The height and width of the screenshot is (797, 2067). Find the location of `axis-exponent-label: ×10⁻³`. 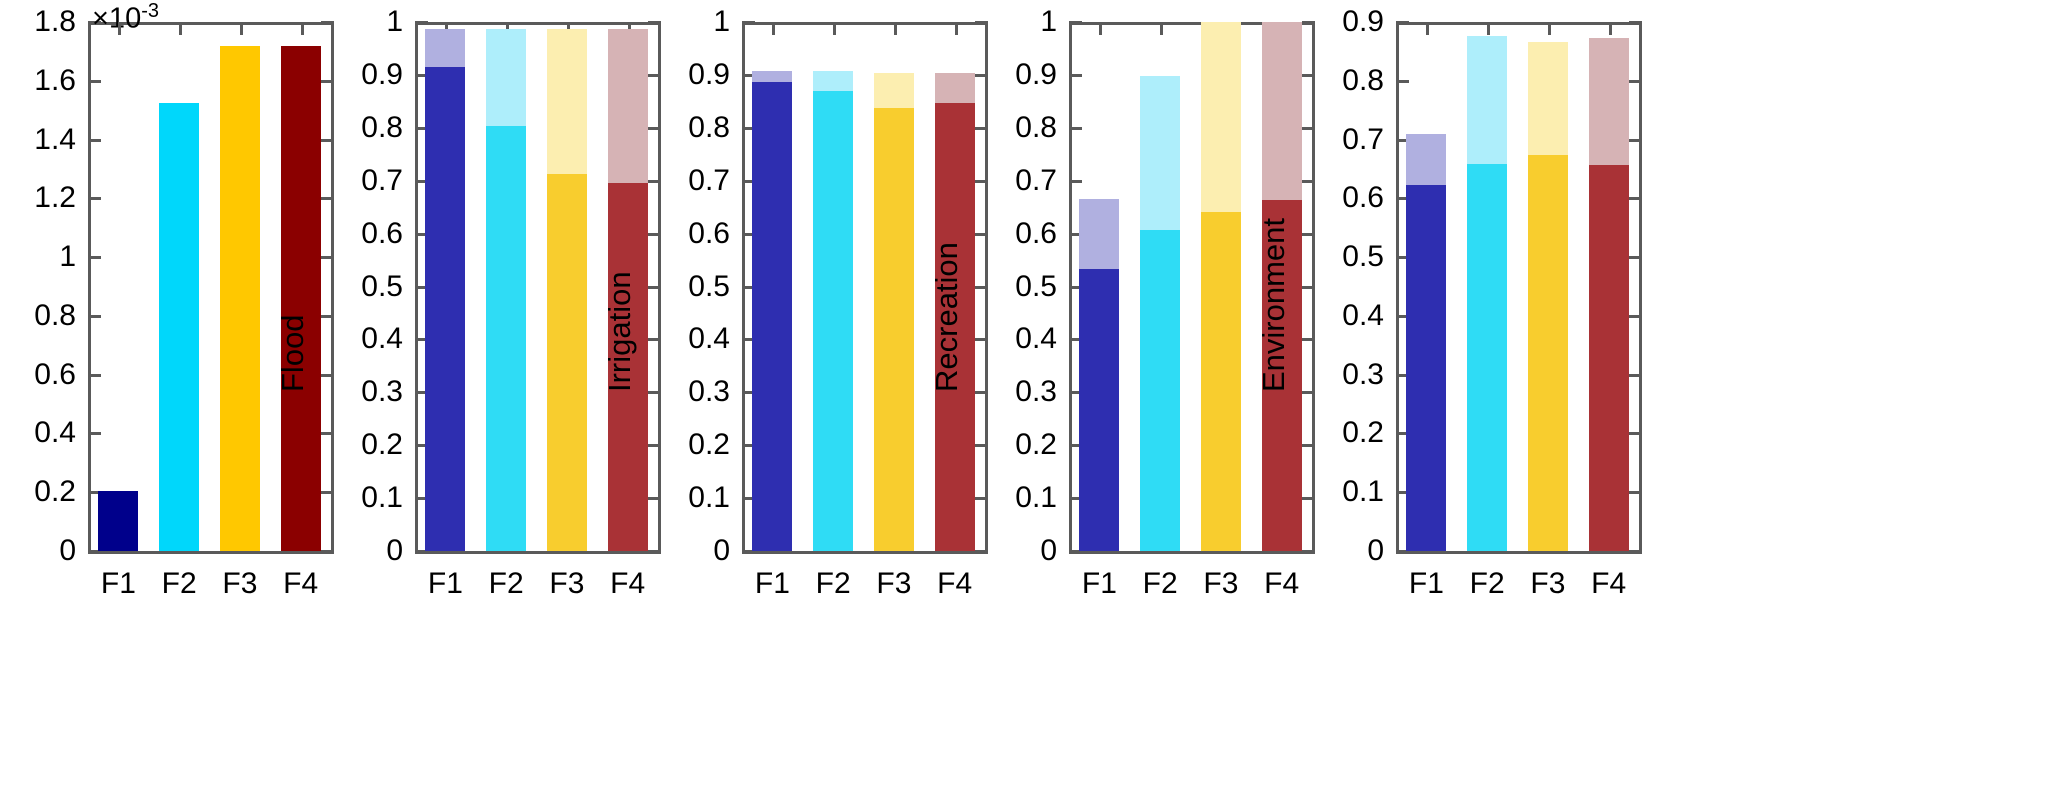

axis-exponent-label: ×10⁻³ is located at coordinates (125, 17).